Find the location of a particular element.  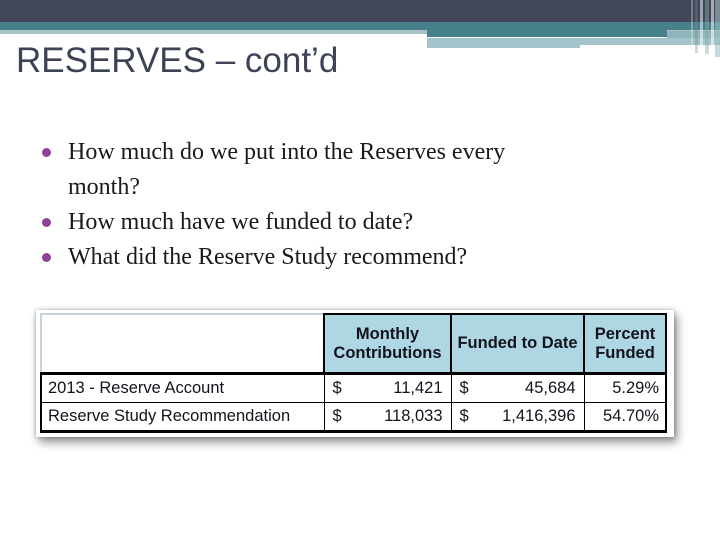

funded-to-date-cell: $ 45,684 is located at coordinates (517, 388).